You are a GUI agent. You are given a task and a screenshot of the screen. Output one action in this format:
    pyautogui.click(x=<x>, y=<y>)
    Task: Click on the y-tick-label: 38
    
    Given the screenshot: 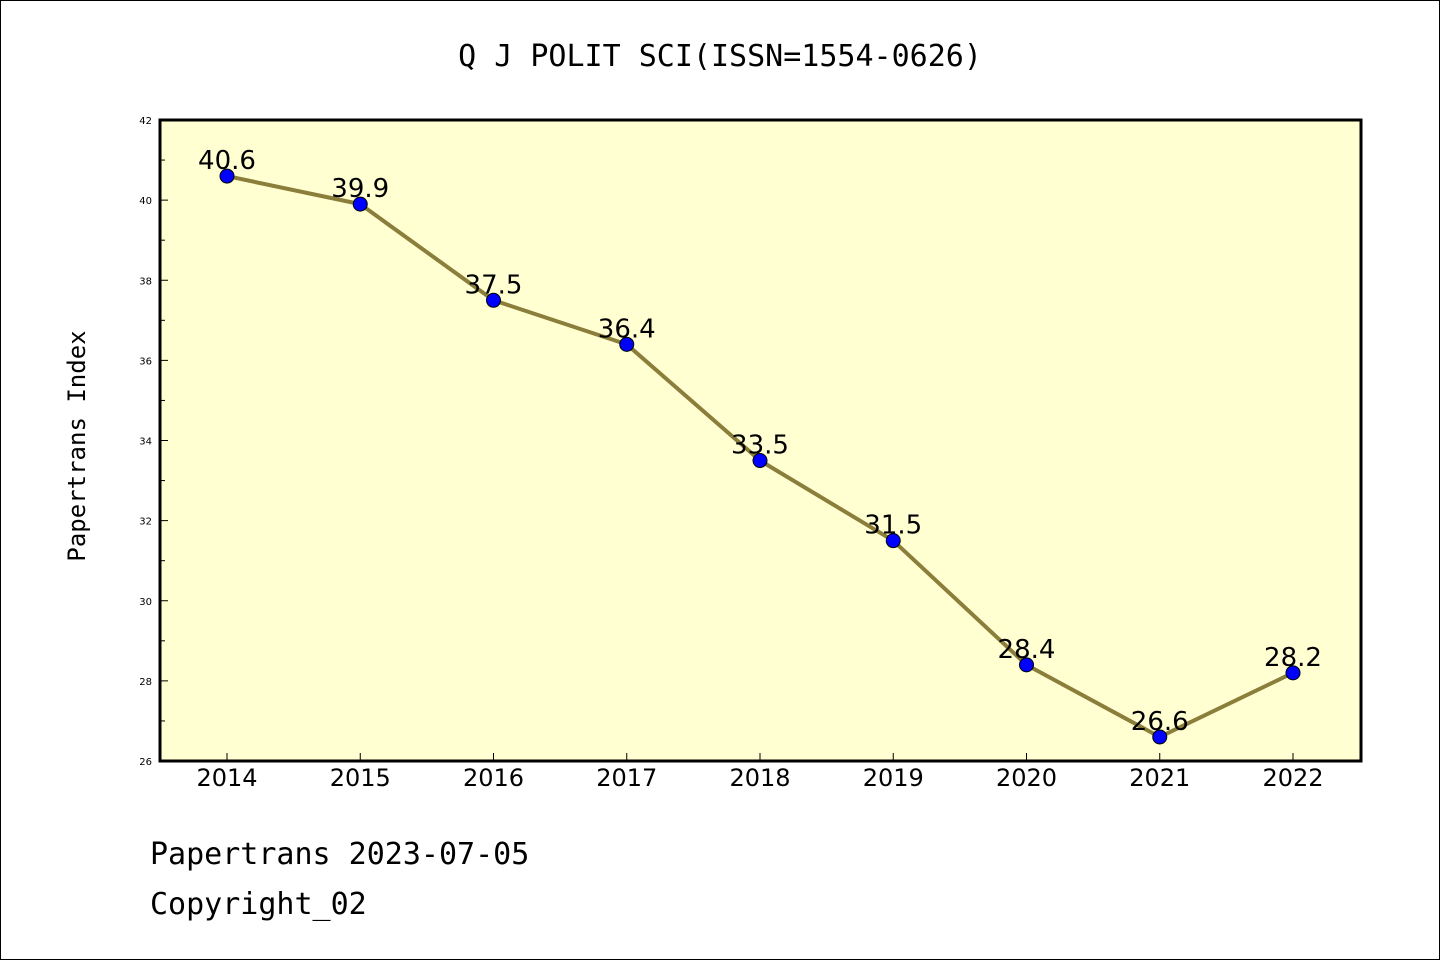 What is the action you would take?
    pyautogui.click(x=145, y=281)
    